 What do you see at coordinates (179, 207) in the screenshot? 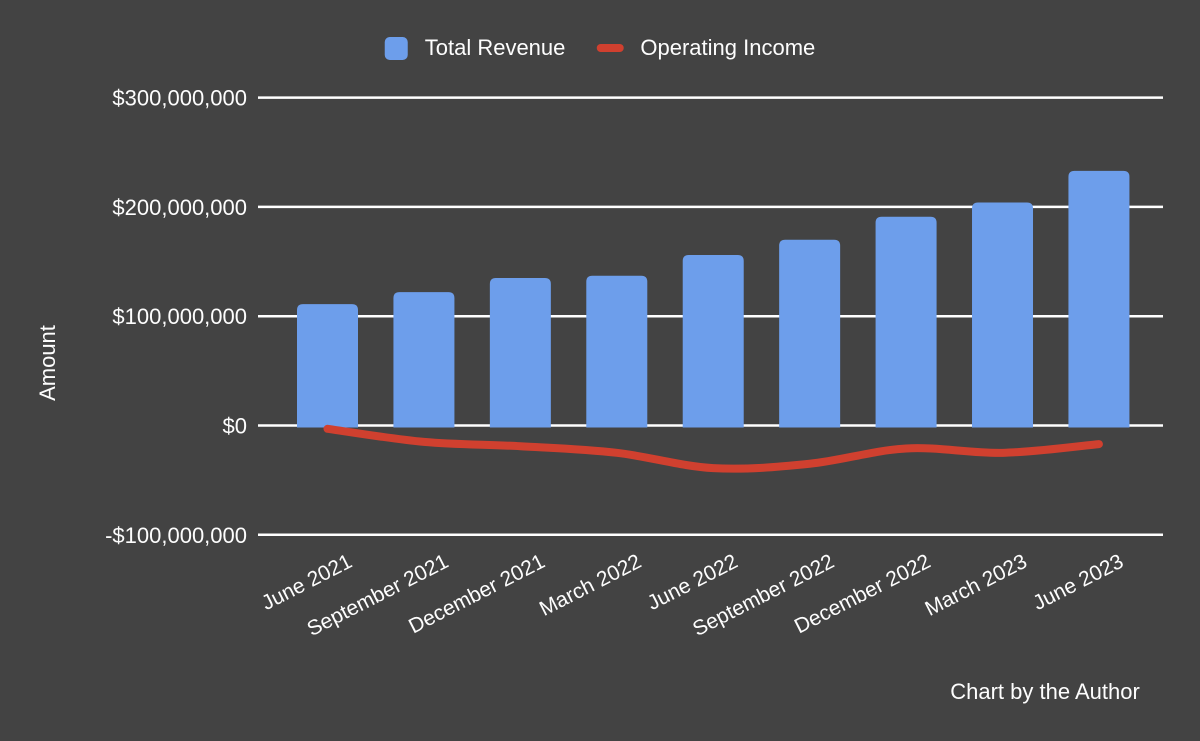
I see `y-tick-label: $200,000,000` at bounding box center [179, 207].